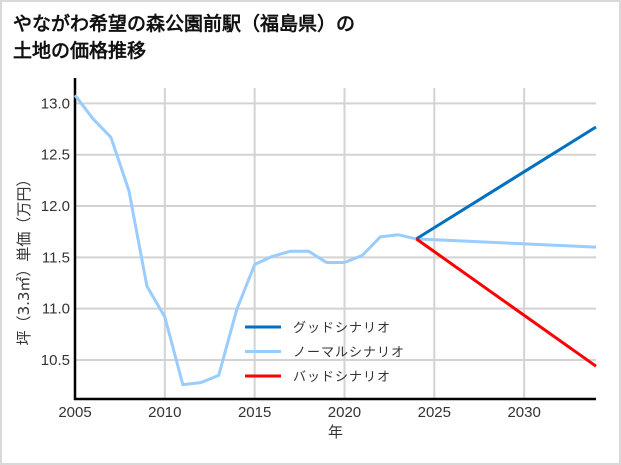  Describe the element at coordinates (164, 412) in the screenshot. I see `x-tick-label: 2010` at that location.